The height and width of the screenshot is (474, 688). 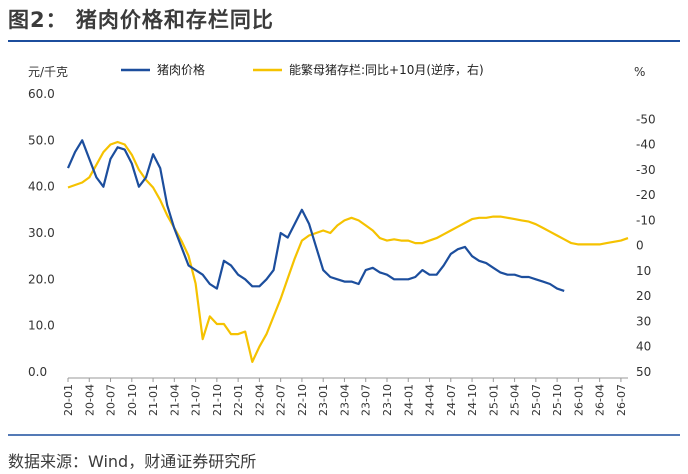 What do you see at coordinates (89, 400) in the screenshot?
I see `x-tick-label: 20-04` at bounding box center [89, 400].